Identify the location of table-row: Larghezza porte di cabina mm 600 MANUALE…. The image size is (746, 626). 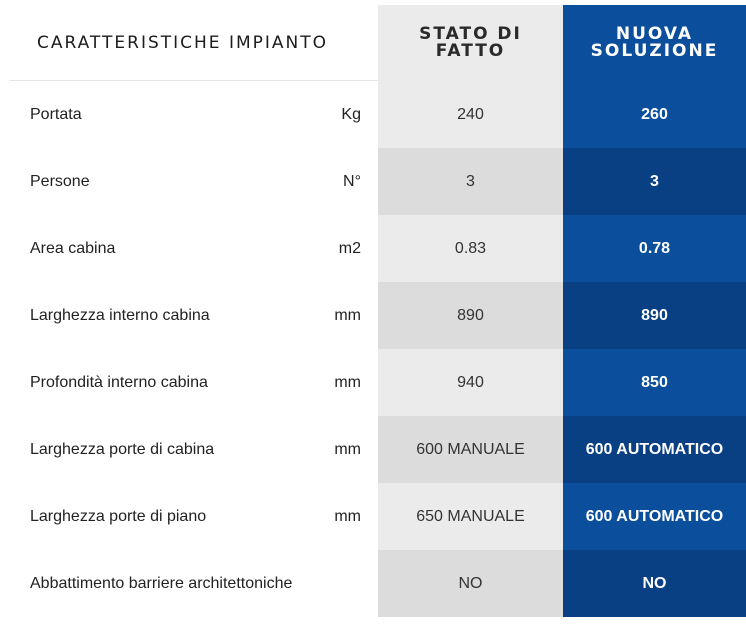
(373, 449).